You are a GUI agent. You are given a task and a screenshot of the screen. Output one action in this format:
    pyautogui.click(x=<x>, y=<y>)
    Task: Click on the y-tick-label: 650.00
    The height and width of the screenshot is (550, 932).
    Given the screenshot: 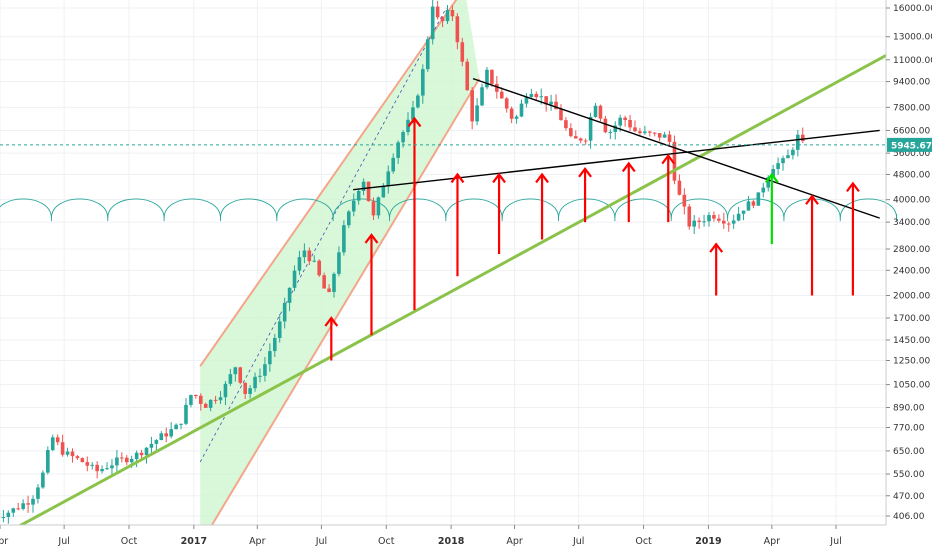 What is the action you would take?
    pyautogui.click(x=909, y=452)
    